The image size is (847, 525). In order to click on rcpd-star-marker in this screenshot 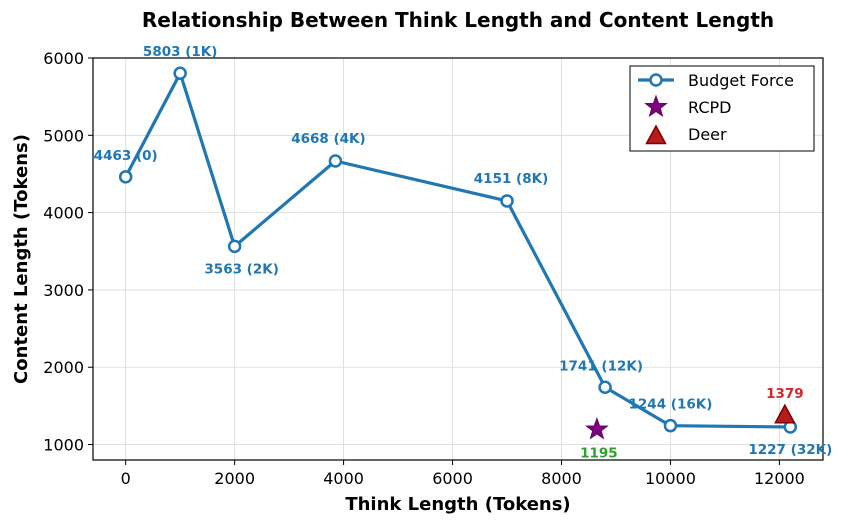, I will do `click(597, 428)`.